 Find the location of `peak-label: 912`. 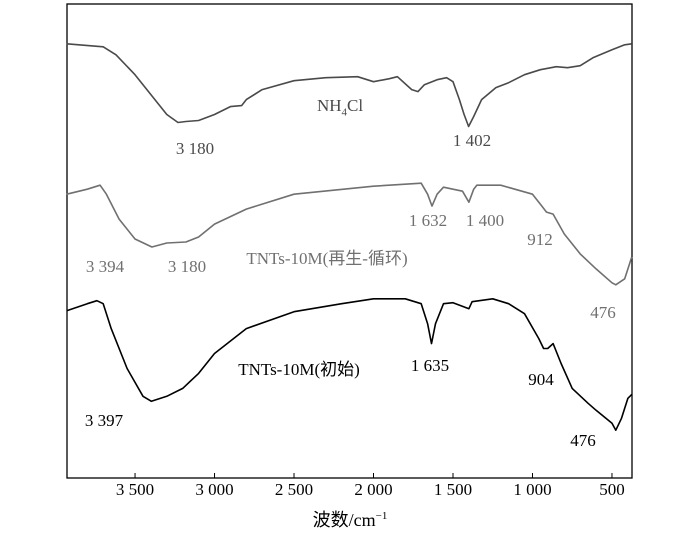

peak-label: 912 is located at coordinates (540, 239).